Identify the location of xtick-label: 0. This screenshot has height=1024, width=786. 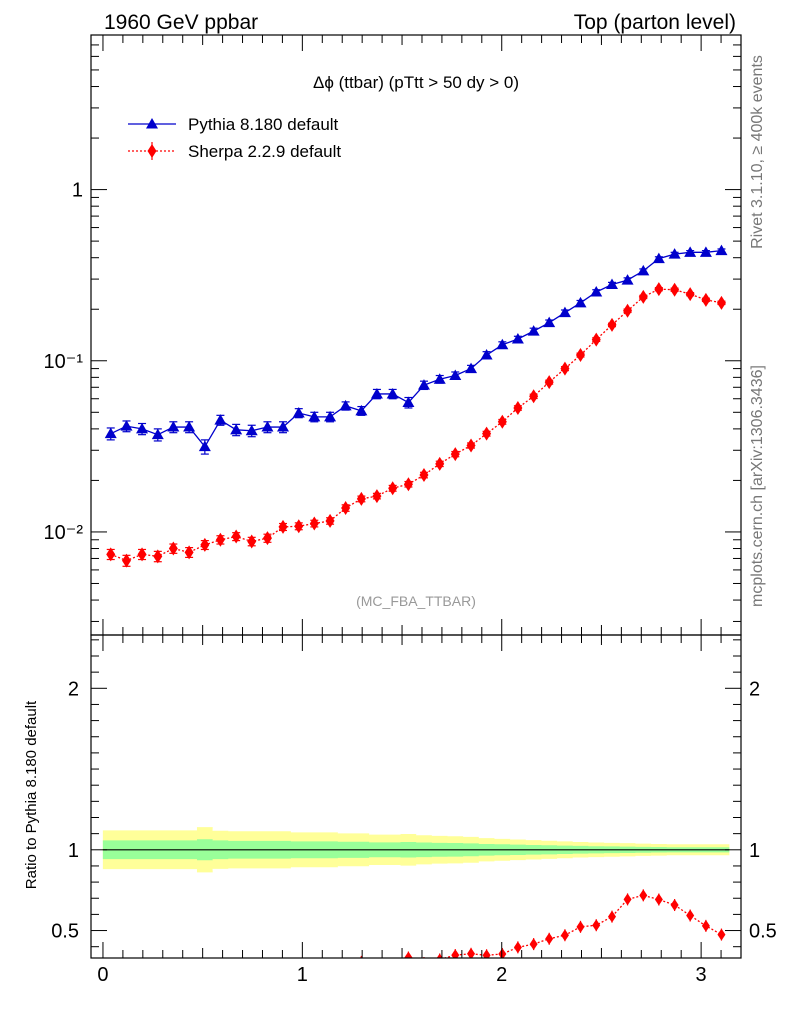
(102, 975).